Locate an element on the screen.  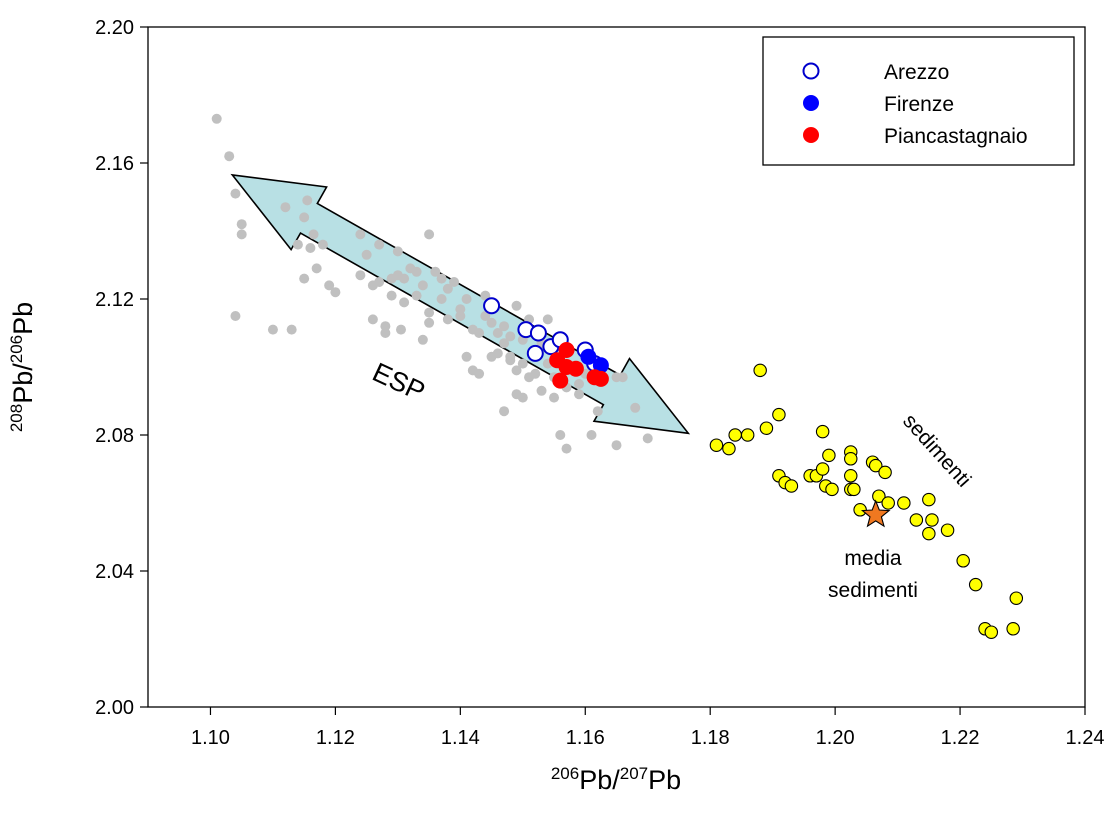
y-tick-label: 2.16 is located at coordinates (114, 164).